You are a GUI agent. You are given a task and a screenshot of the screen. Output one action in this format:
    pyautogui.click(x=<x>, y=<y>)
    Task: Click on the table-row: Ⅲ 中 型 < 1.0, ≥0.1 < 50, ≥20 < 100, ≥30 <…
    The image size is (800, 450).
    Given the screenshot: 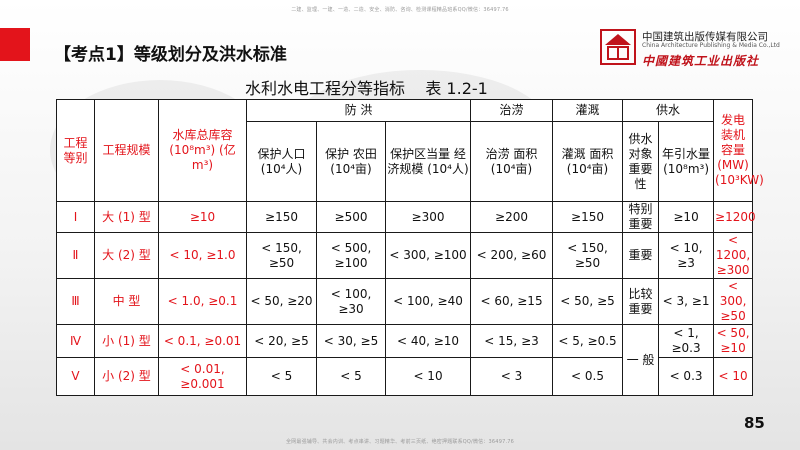 What is the action you would take?
    pyautogui.click(x=405, y=301)
    